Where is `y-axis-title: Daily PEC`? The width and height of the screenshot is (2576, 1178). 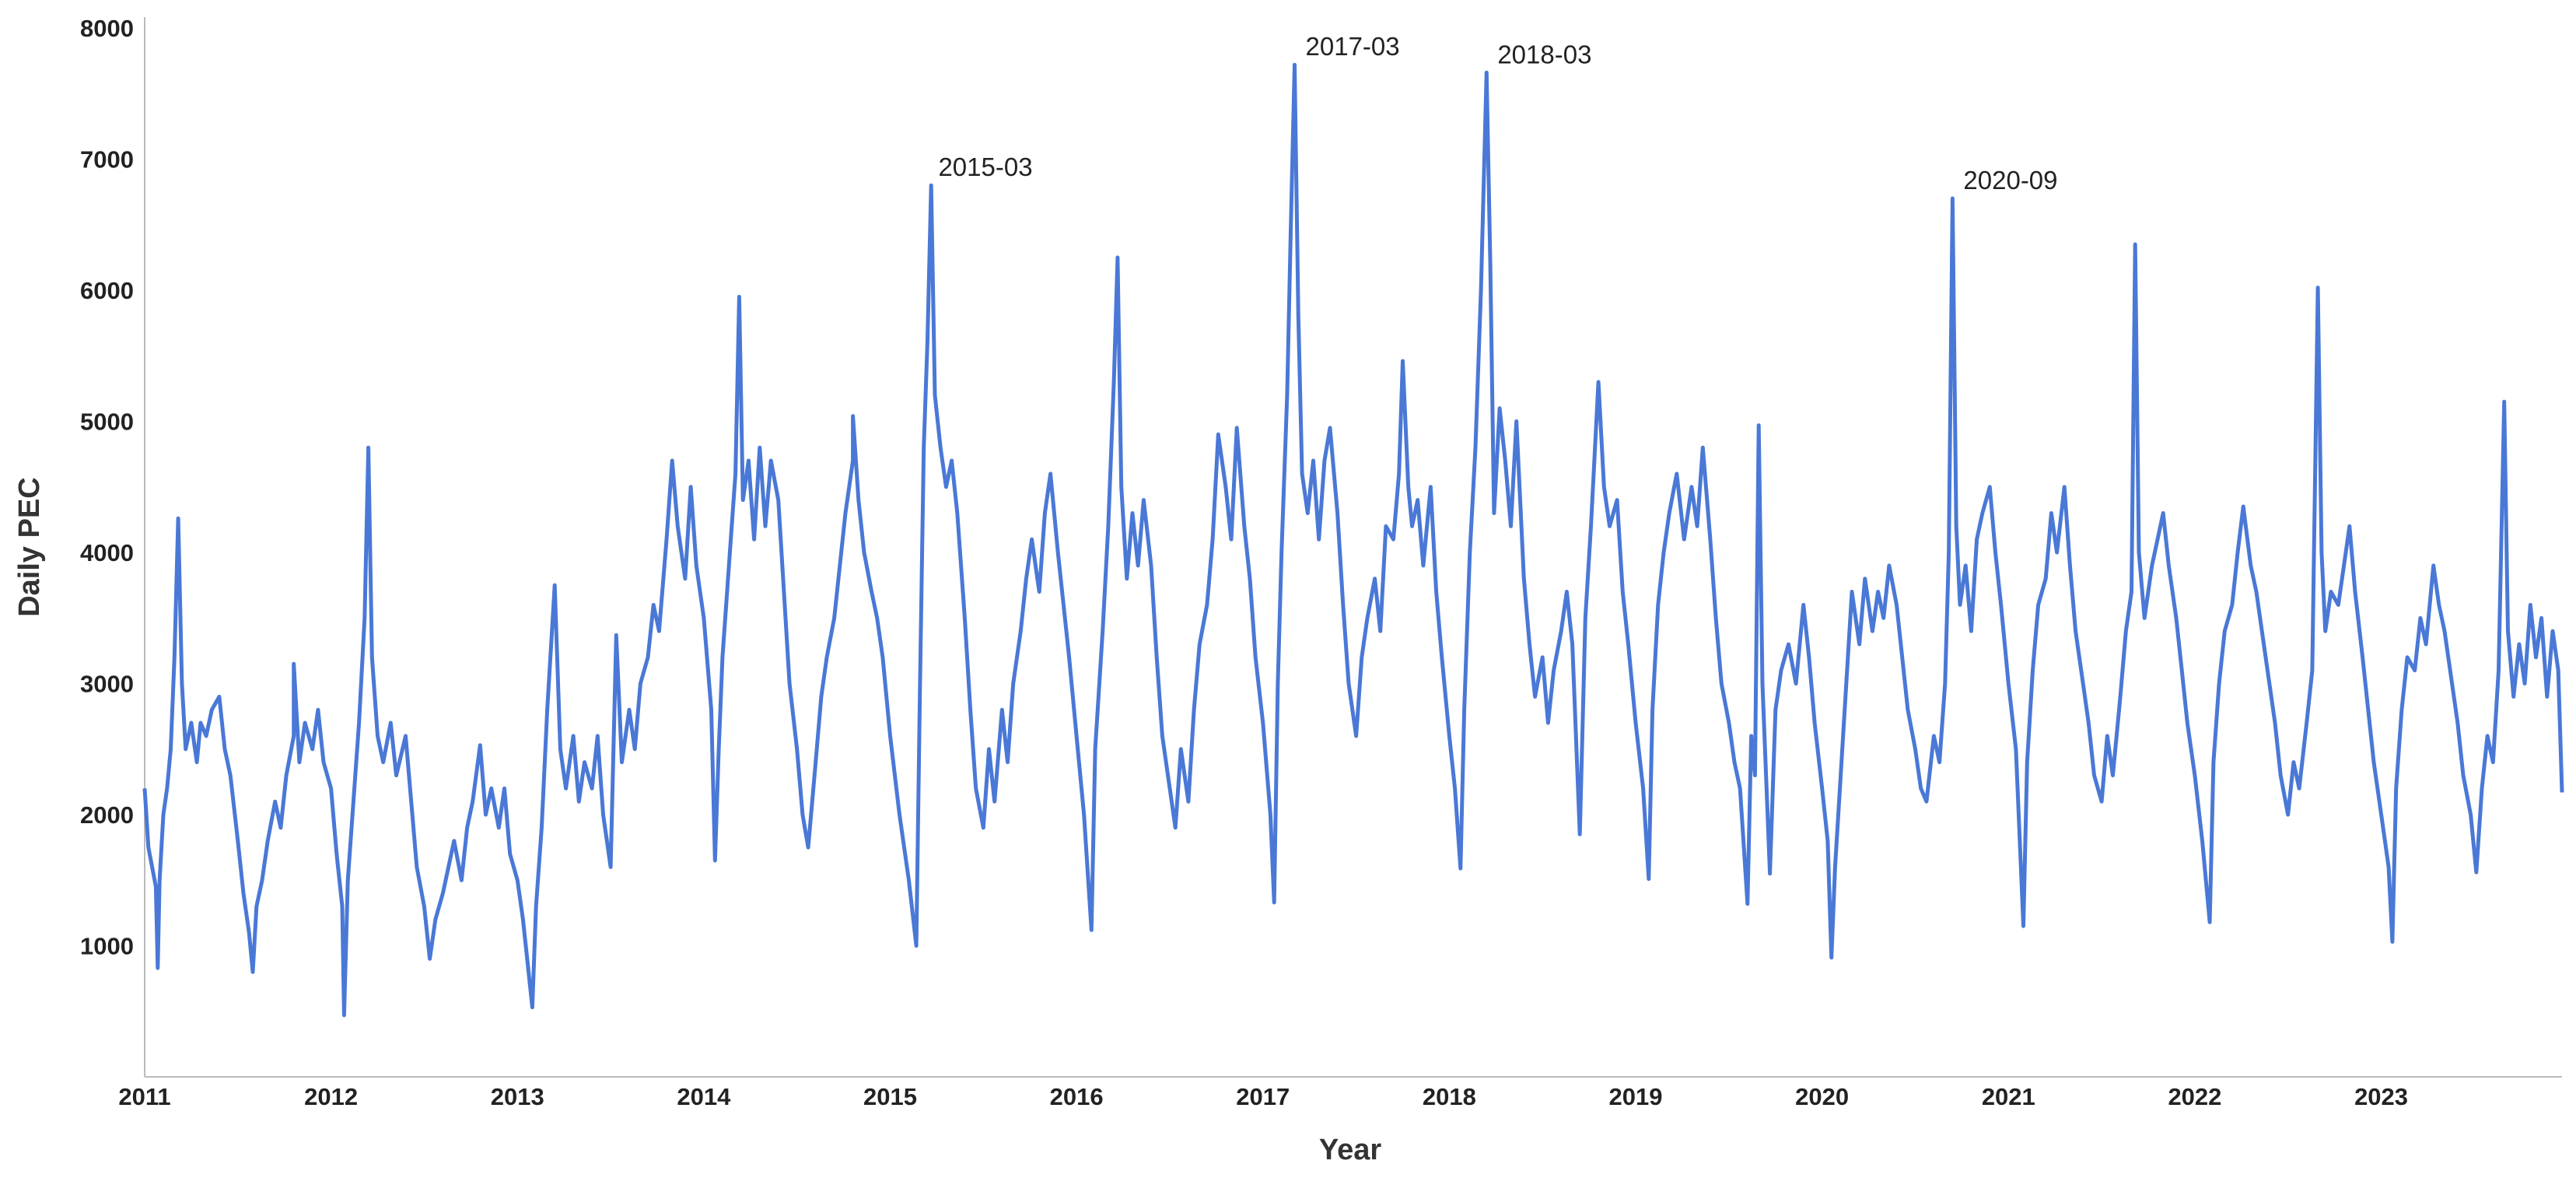
y-axis-title: Daily PEC is located at coordinates (30, 547).